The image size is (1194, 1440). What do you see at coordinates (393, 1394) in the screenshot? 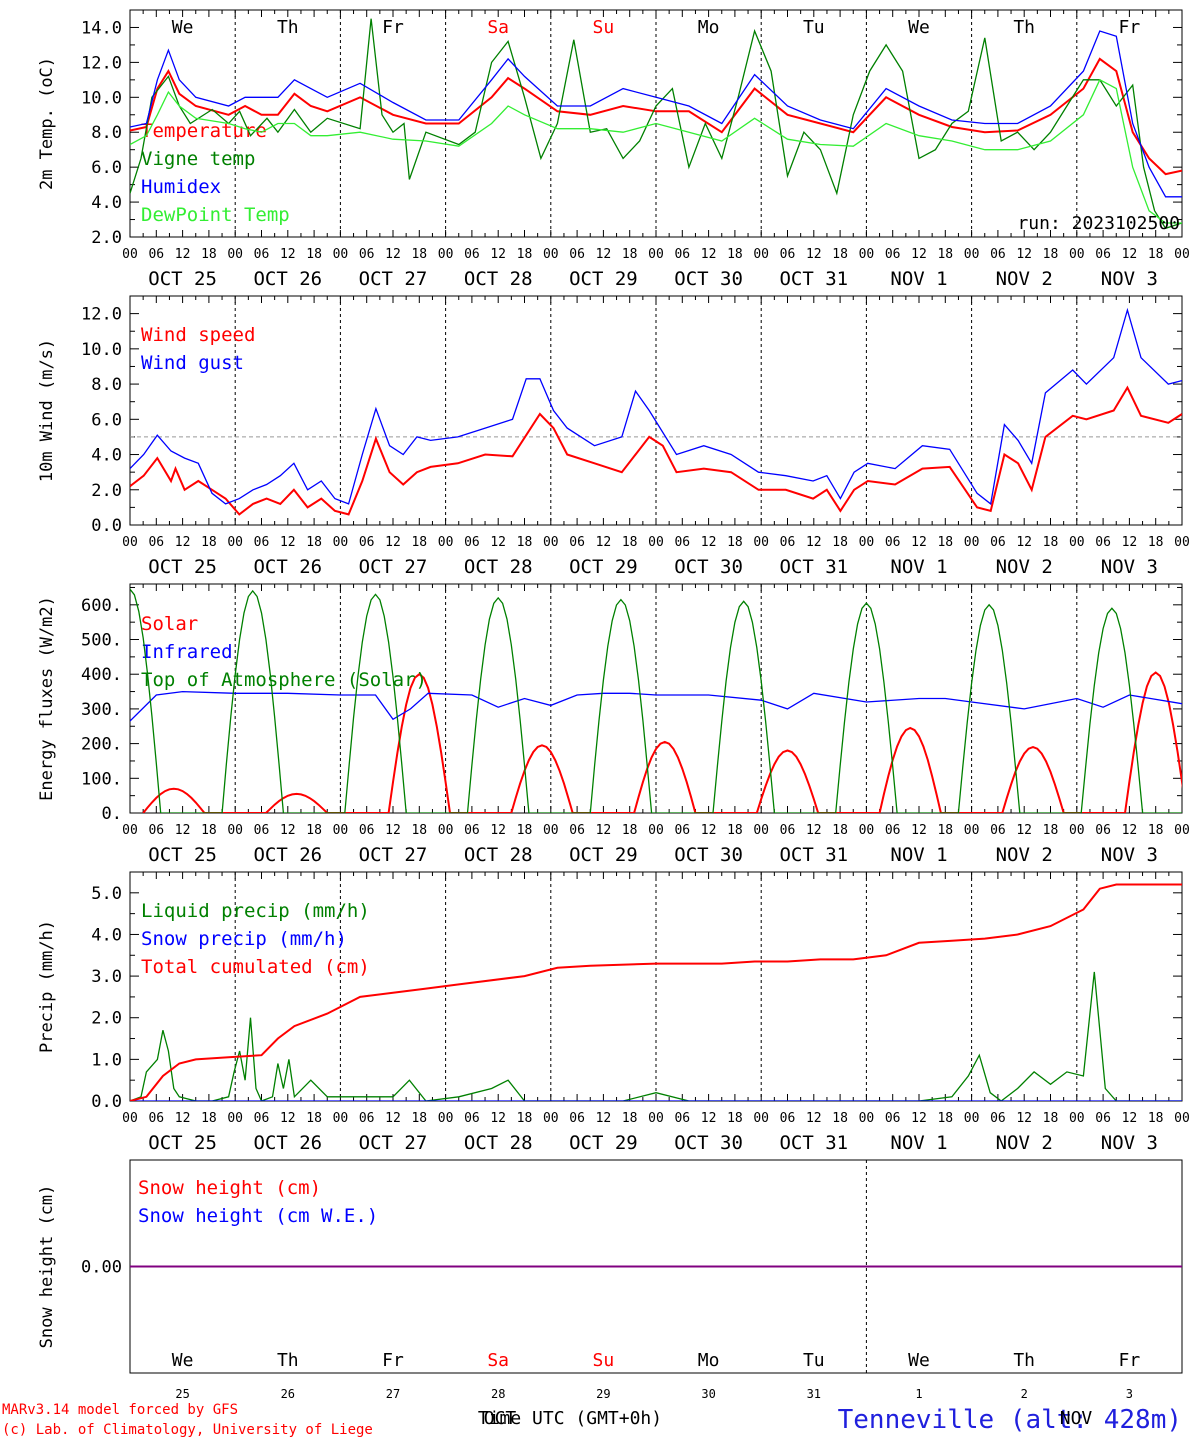
I see `day-number-label: 27` at bounding box center [393, 1394].